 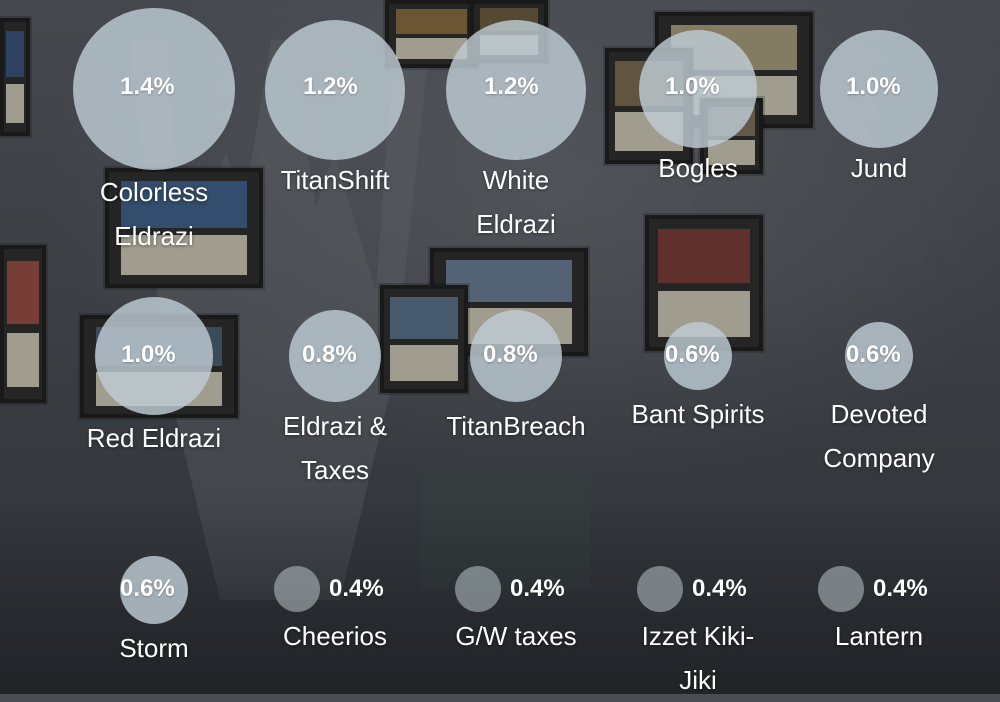 What do you see at coordinates (879, 168) in the screenshot?
I see `deck-name: Jund` at bounding box center [879, 168].